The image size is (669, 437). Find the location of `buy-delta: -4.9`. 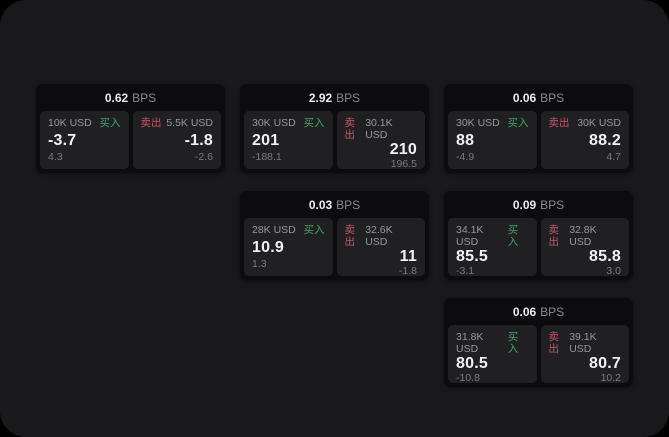

buy-delta: -4.9 is located at coordinates (465, 157).